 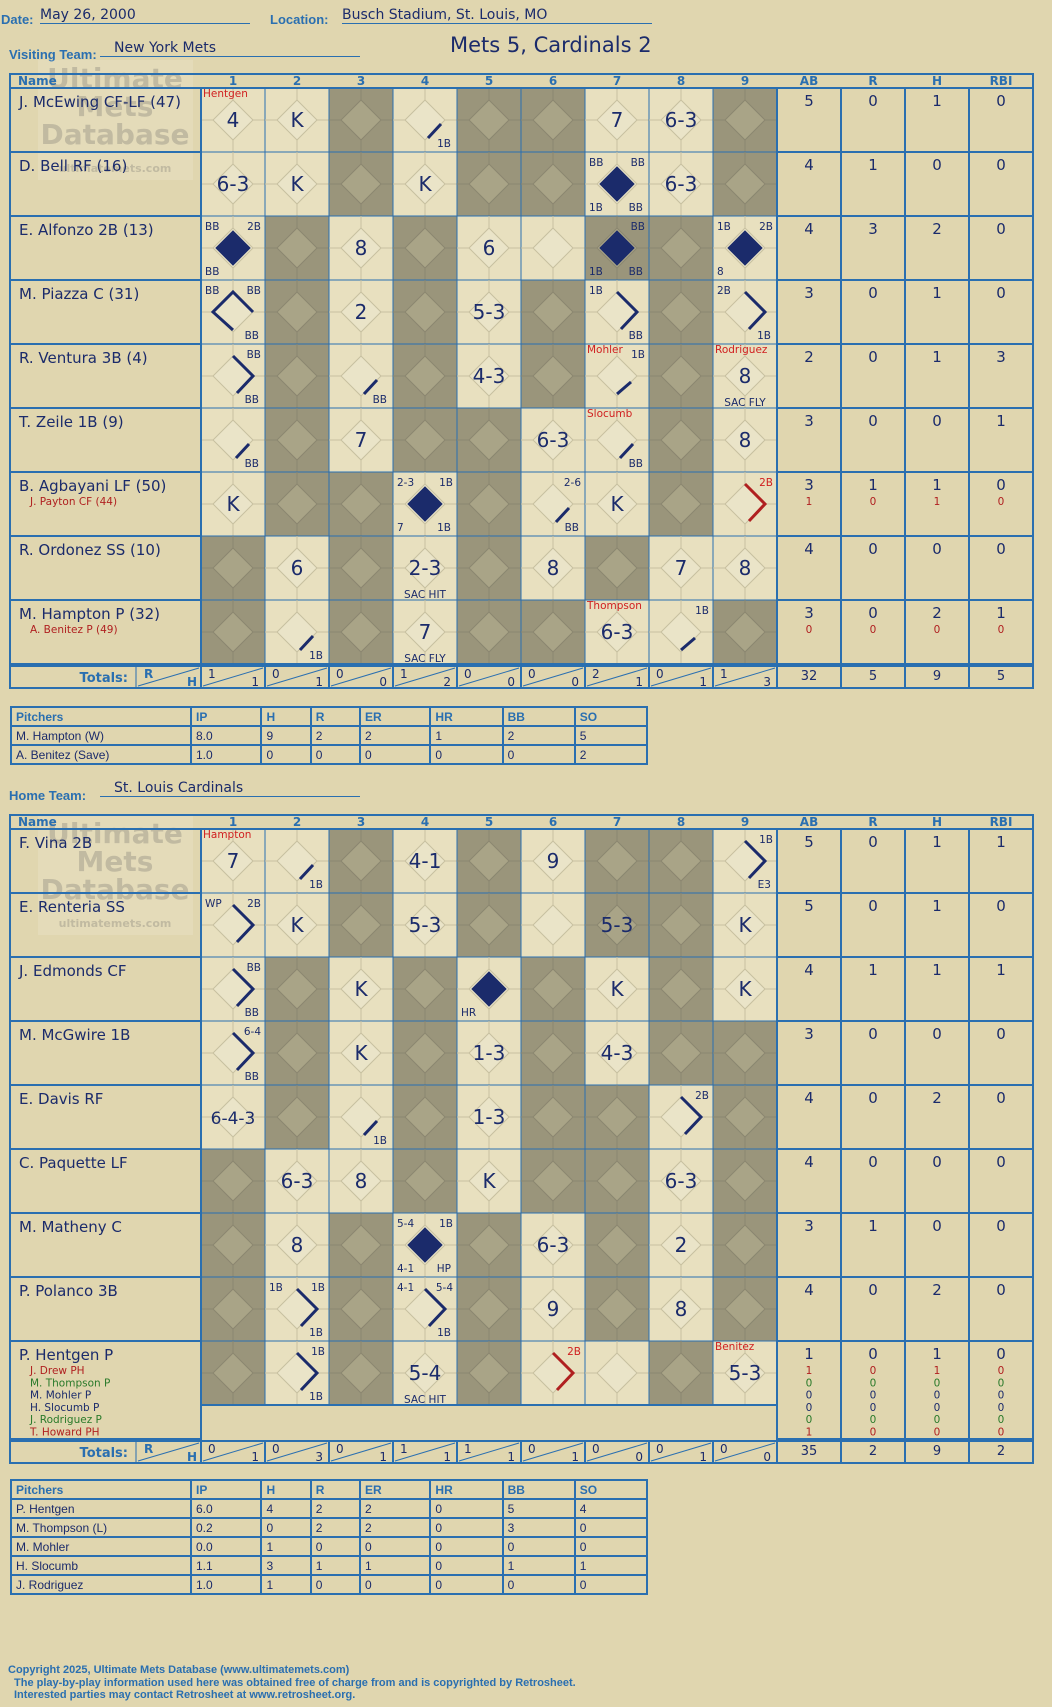 I want to click on pitcher-cell: 4, so click(x=611, y=1508).